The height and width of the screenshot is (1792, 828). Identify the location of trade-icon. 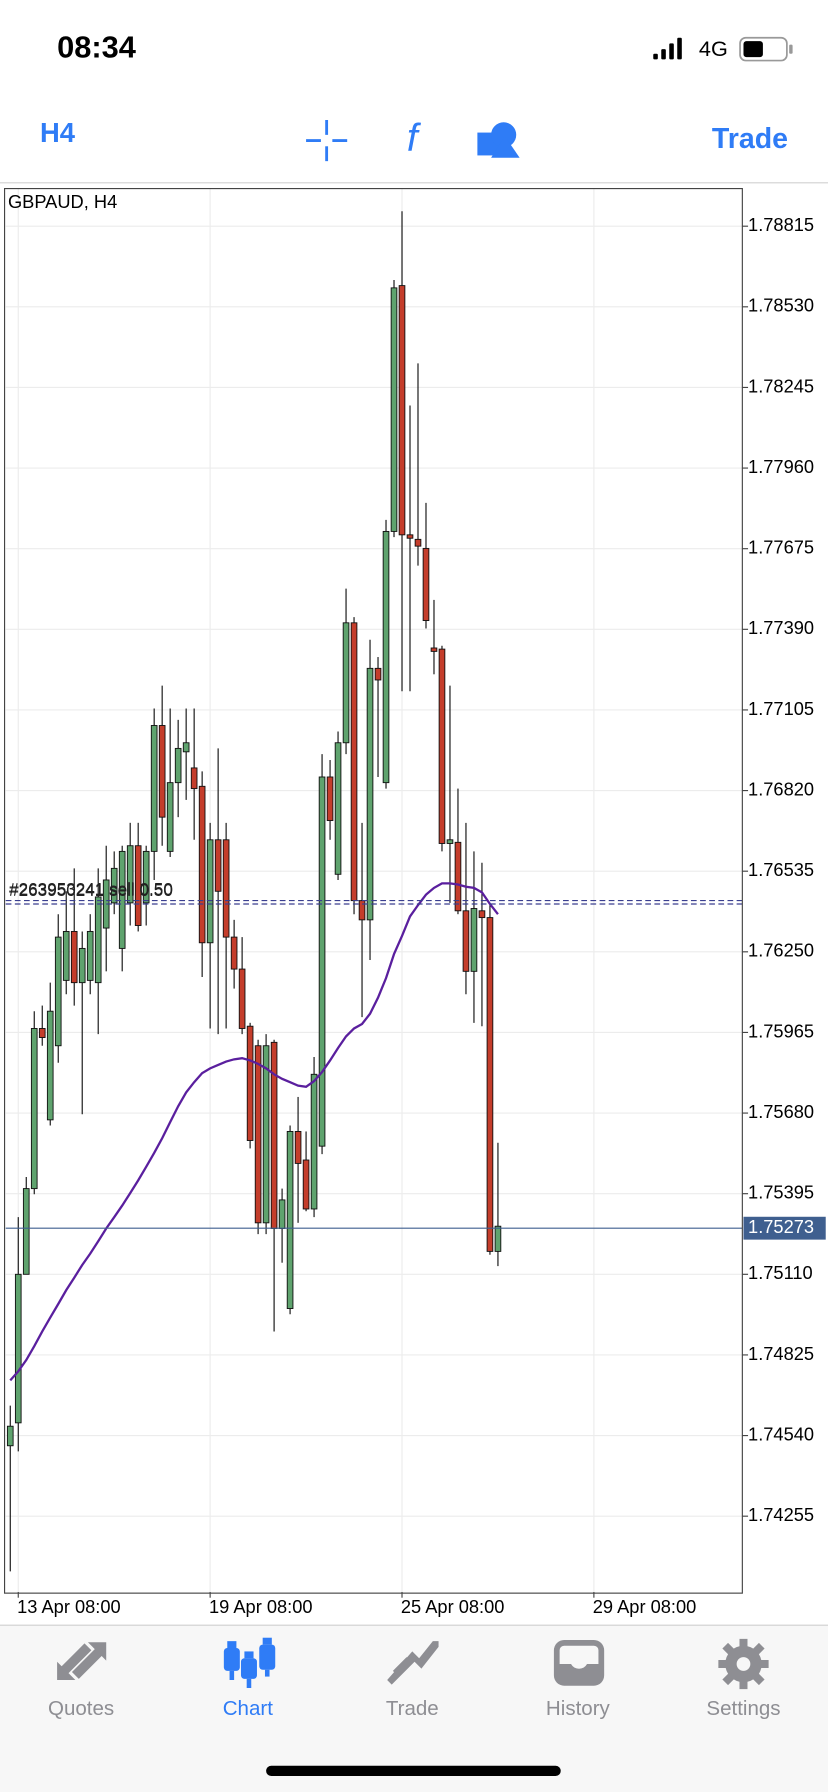
(413, 1663).